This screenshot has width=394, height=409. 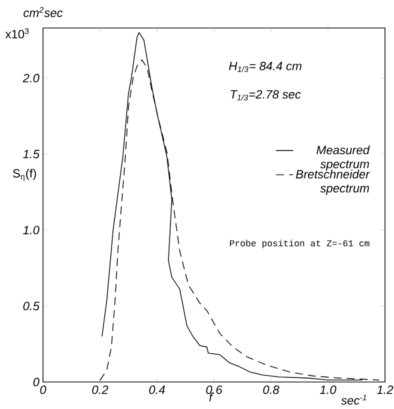 What do you see at coordinates (271, 390) in the screenshot?
I see `x-tick-label: 0.8` at bounding box center [271, 390].